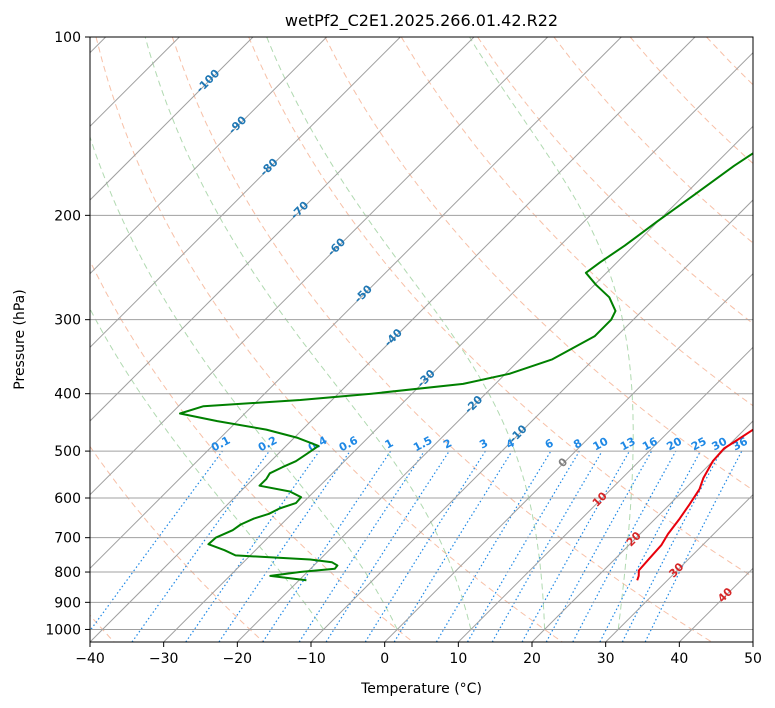 Image resolution: width=775 pixels, height=708 pixels. What do you see at coordinates (679, 659) in the screenshot?
I see `x-tick-label: 40` at bounding box center [679, 659].